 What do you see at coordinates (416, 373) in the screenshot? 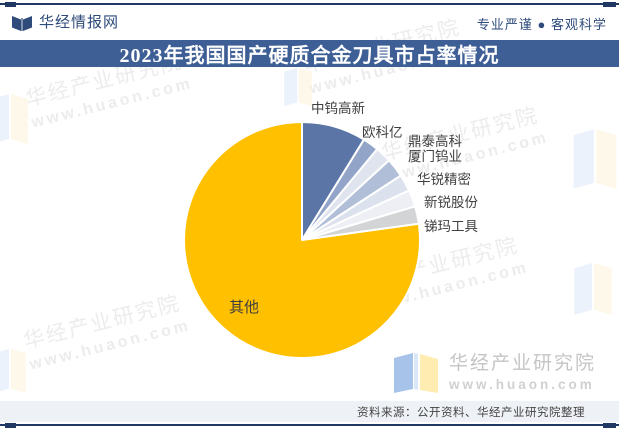
I see `footer-book-logo-icon` at bounding box center [416, 373].